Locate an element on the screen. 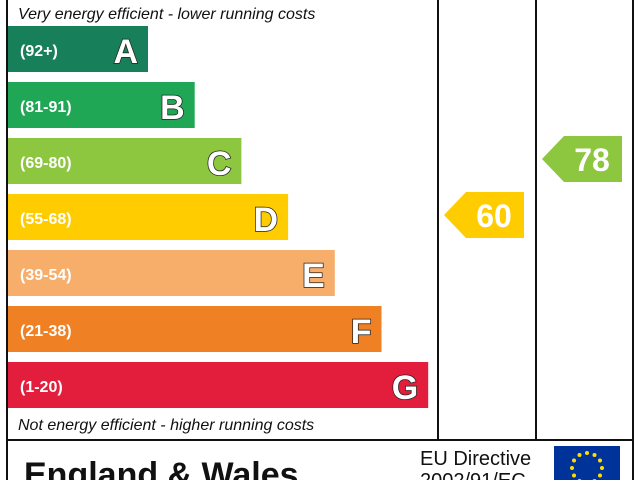 This screenshot has height=480, width=640. potential-rating-value: 78 is located at coordinates (592, 160).